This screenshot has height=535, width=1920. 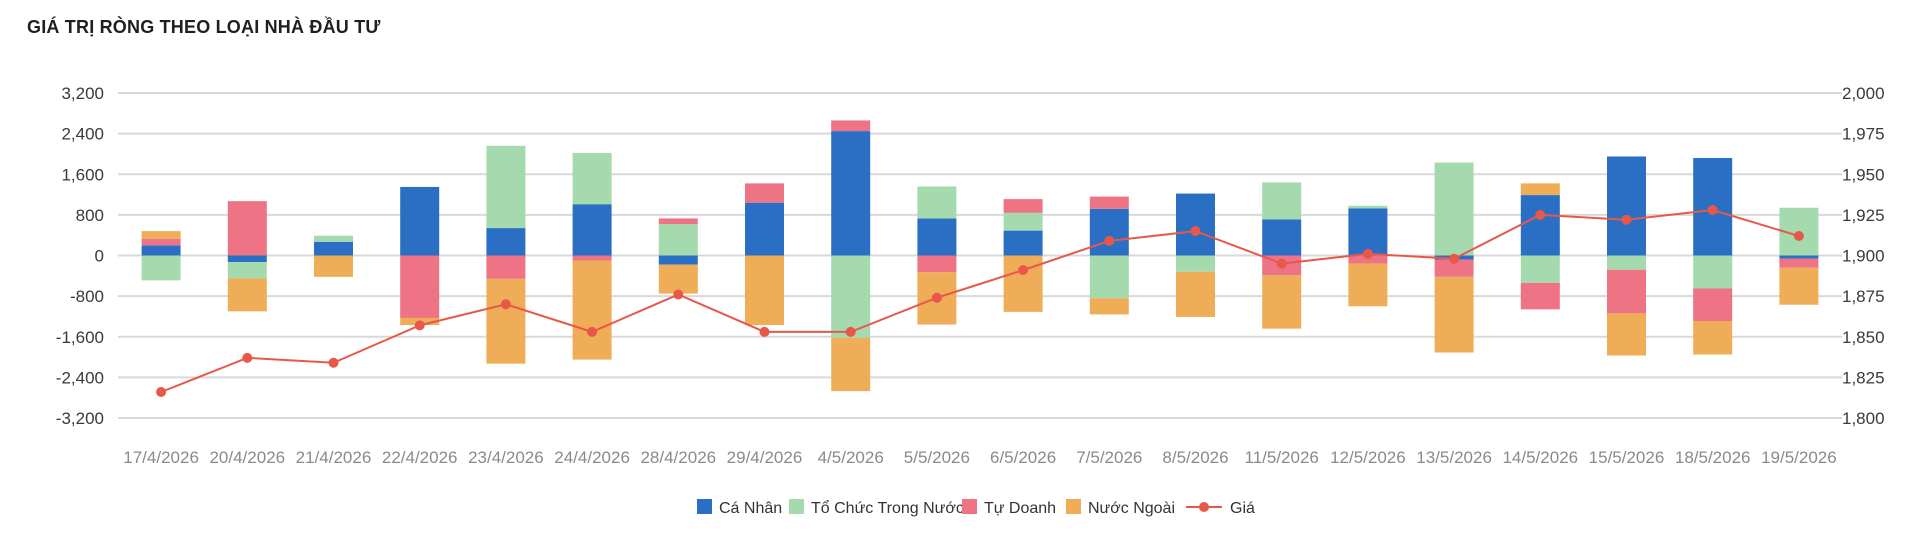 I want to click on left-tick-label: 3,200, so click(x=82, y=93).